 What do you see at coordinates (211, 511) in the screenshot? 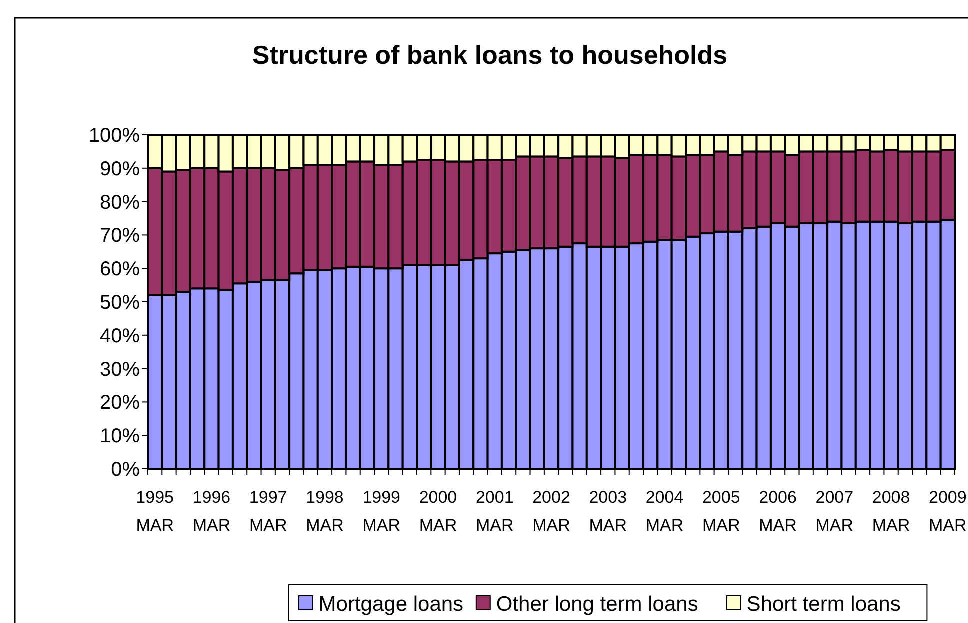
I see `x-tick-label: 1996 MAR` at bounding box center [211, 511].